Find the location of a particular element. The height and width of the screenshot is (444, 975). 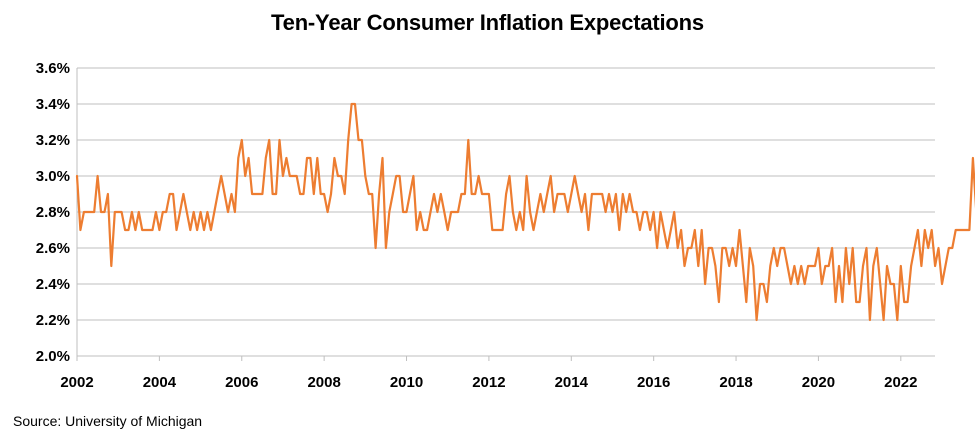

x-tick-label: 2014 is located at coordinates (572, 382).